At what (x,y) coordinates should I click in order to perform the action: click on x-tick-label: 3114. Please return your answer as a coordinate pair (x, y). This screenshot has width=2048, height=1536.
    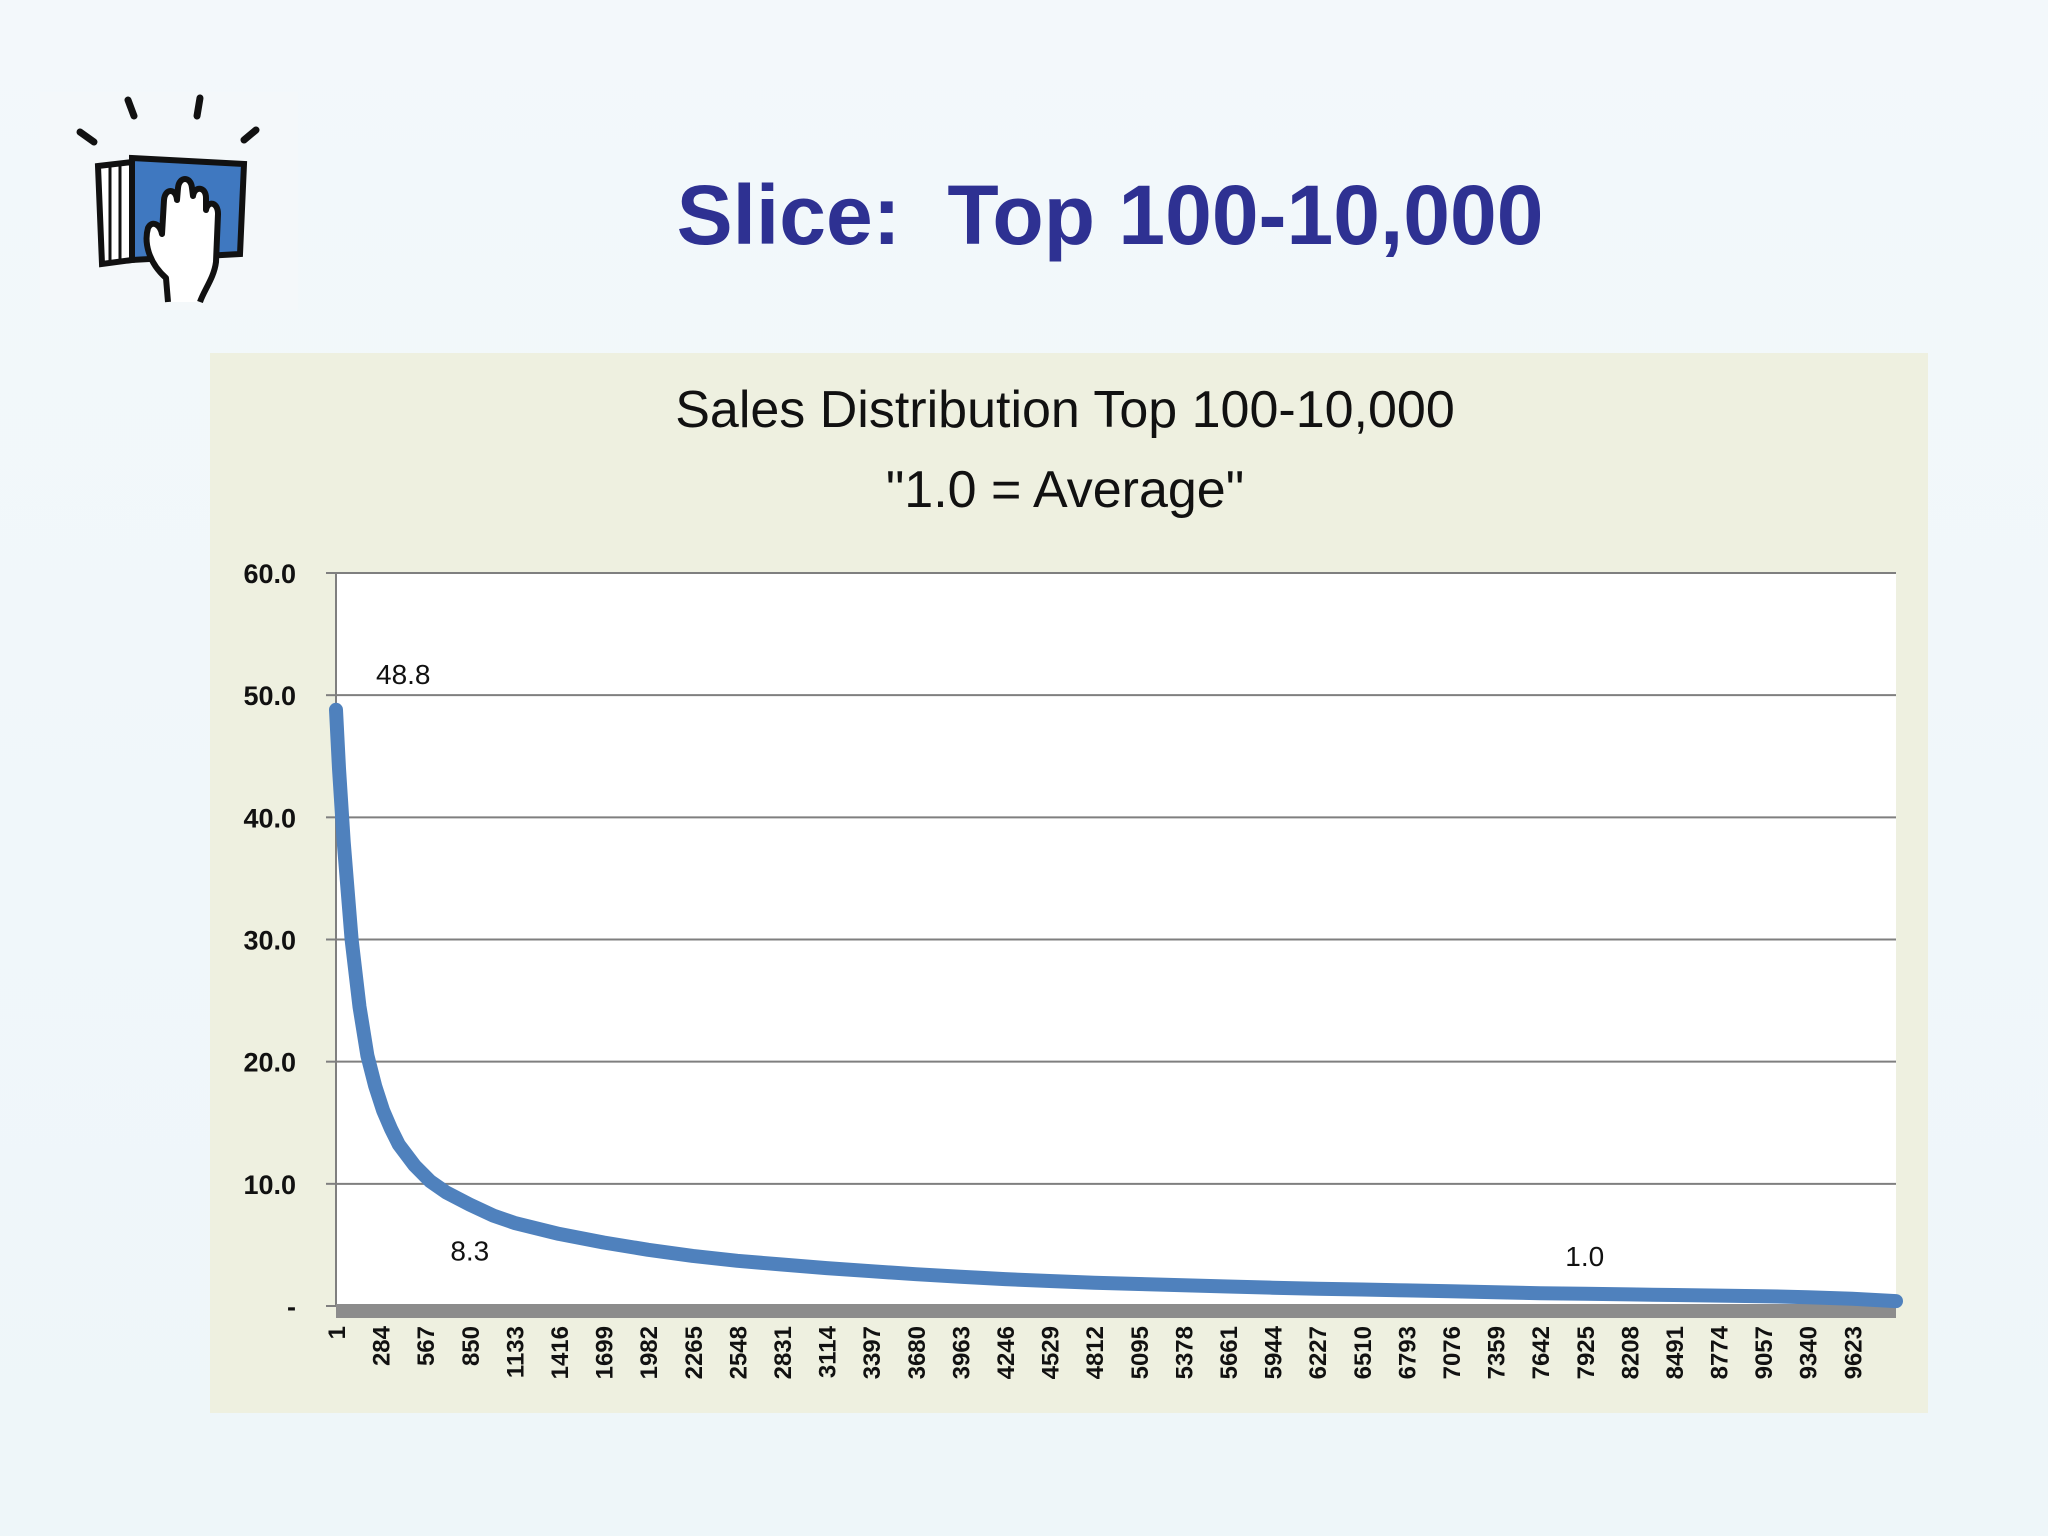
    Looking at the image, I should click on (828, 1351).